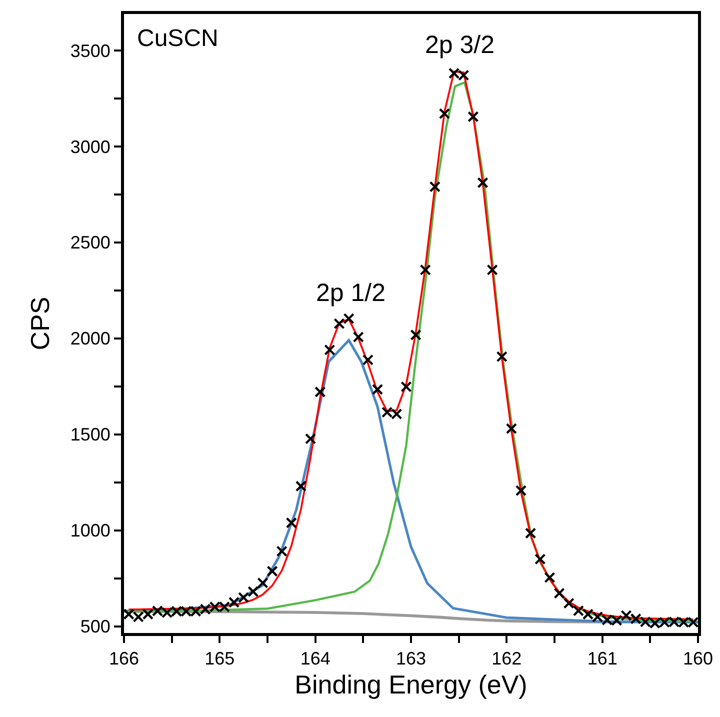 The width and height of the screenshot is (720, 717). Describe the element at coordinates (411, 684) in the screenshot. I see `x-axis-title: Binding Energy (eV)` at that location.